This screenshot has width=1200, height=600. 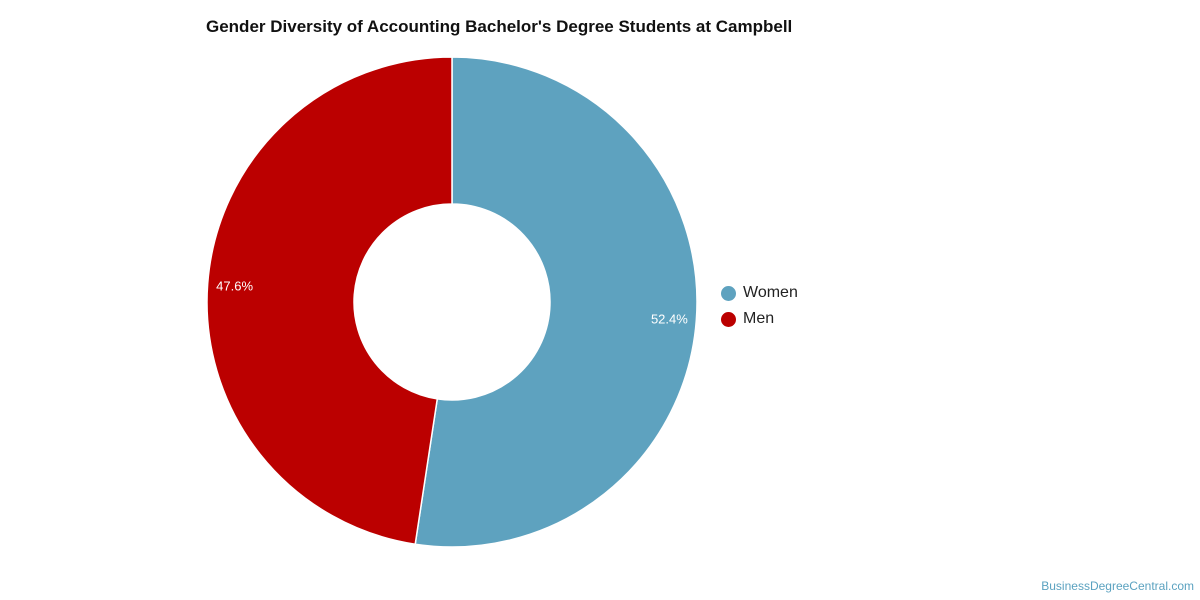 I want to click on legend-item-men: Men, so click(x=759, y=319).